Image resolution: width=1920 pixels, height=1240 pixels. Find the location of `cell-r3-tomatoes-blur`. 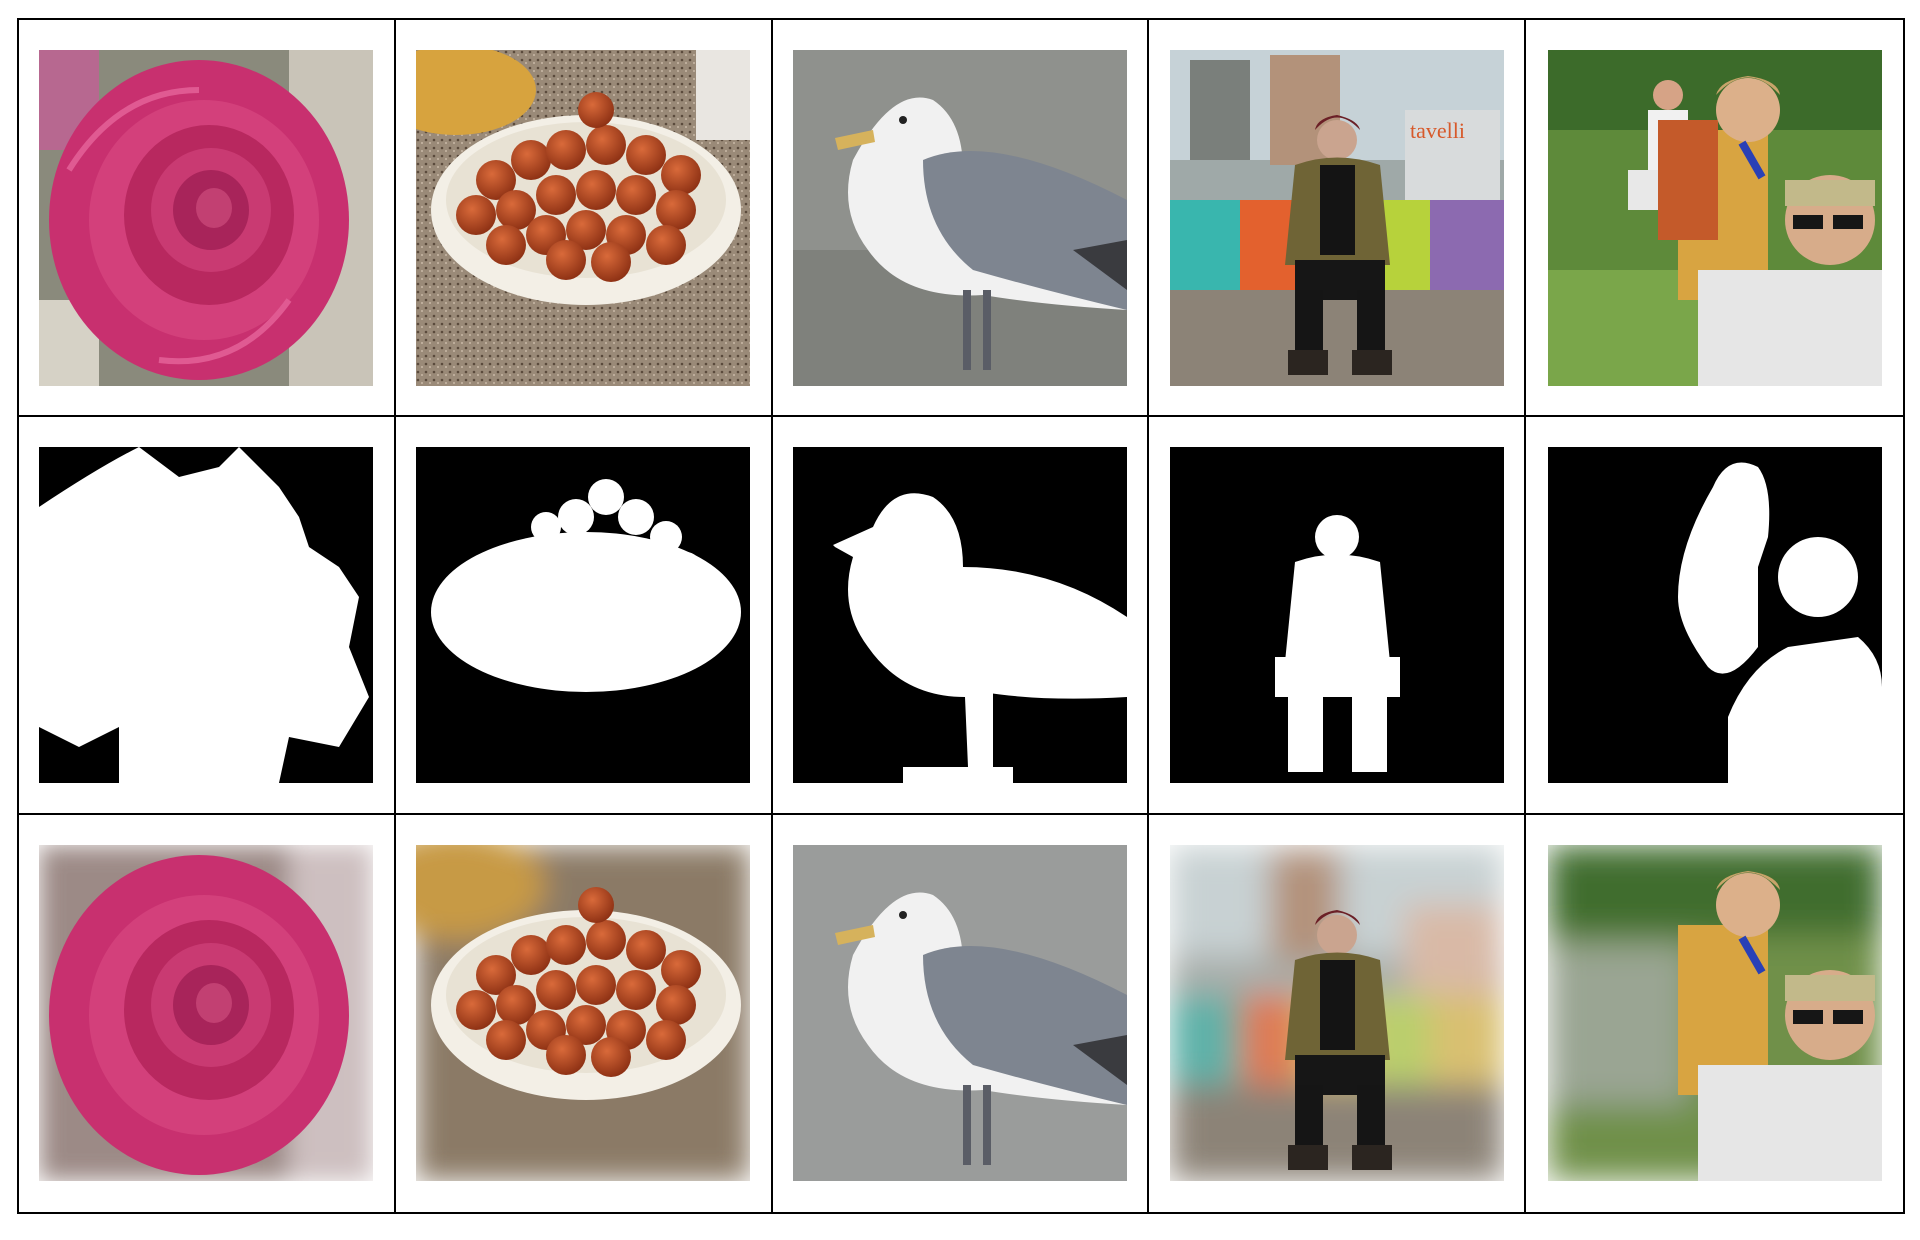

cell-r3-tomatoes-blur is located at coordinates (584, 1013).